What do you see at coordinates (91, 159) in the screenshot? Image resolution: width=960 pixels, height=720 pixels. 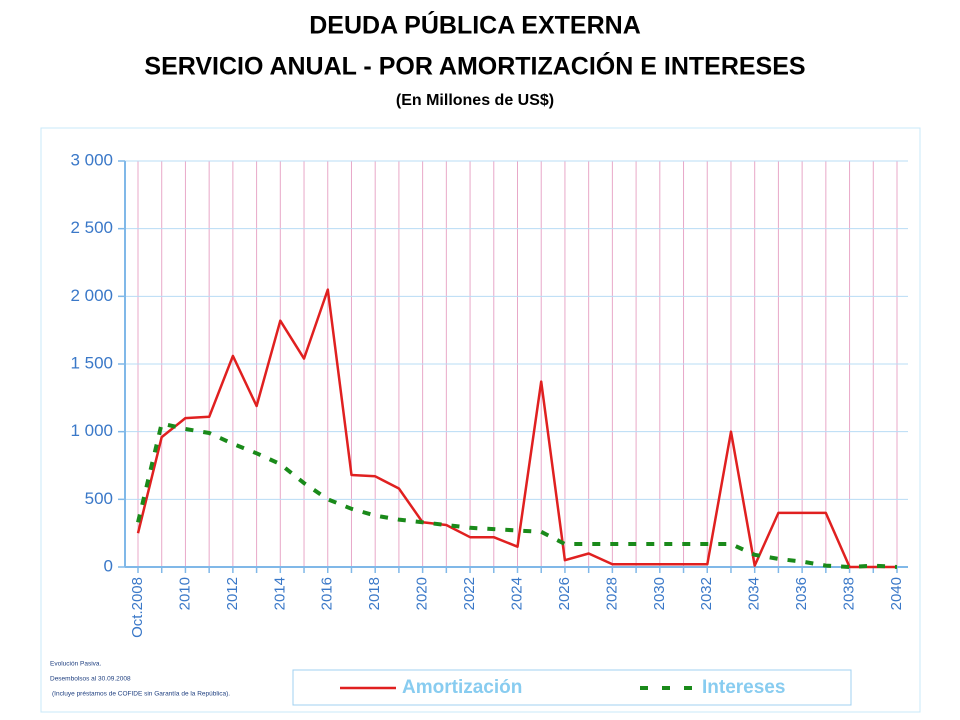 I see `y-tick-label: 3 000` at bounding box center [91, 159].